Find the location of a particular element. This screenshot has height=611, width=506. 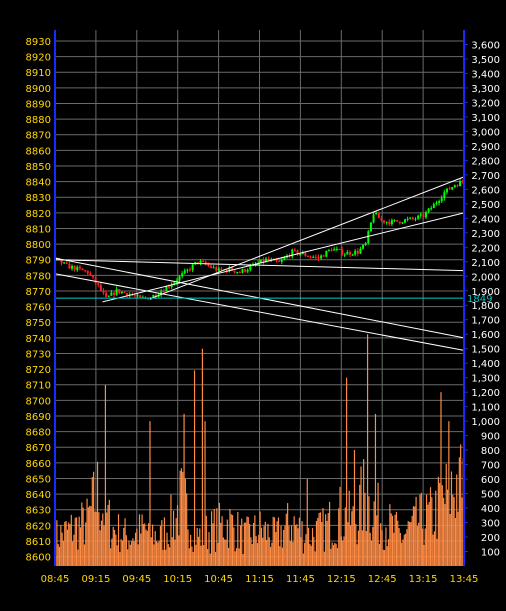

x-tick-label: 10:15 is located at coordinates (177, 579).